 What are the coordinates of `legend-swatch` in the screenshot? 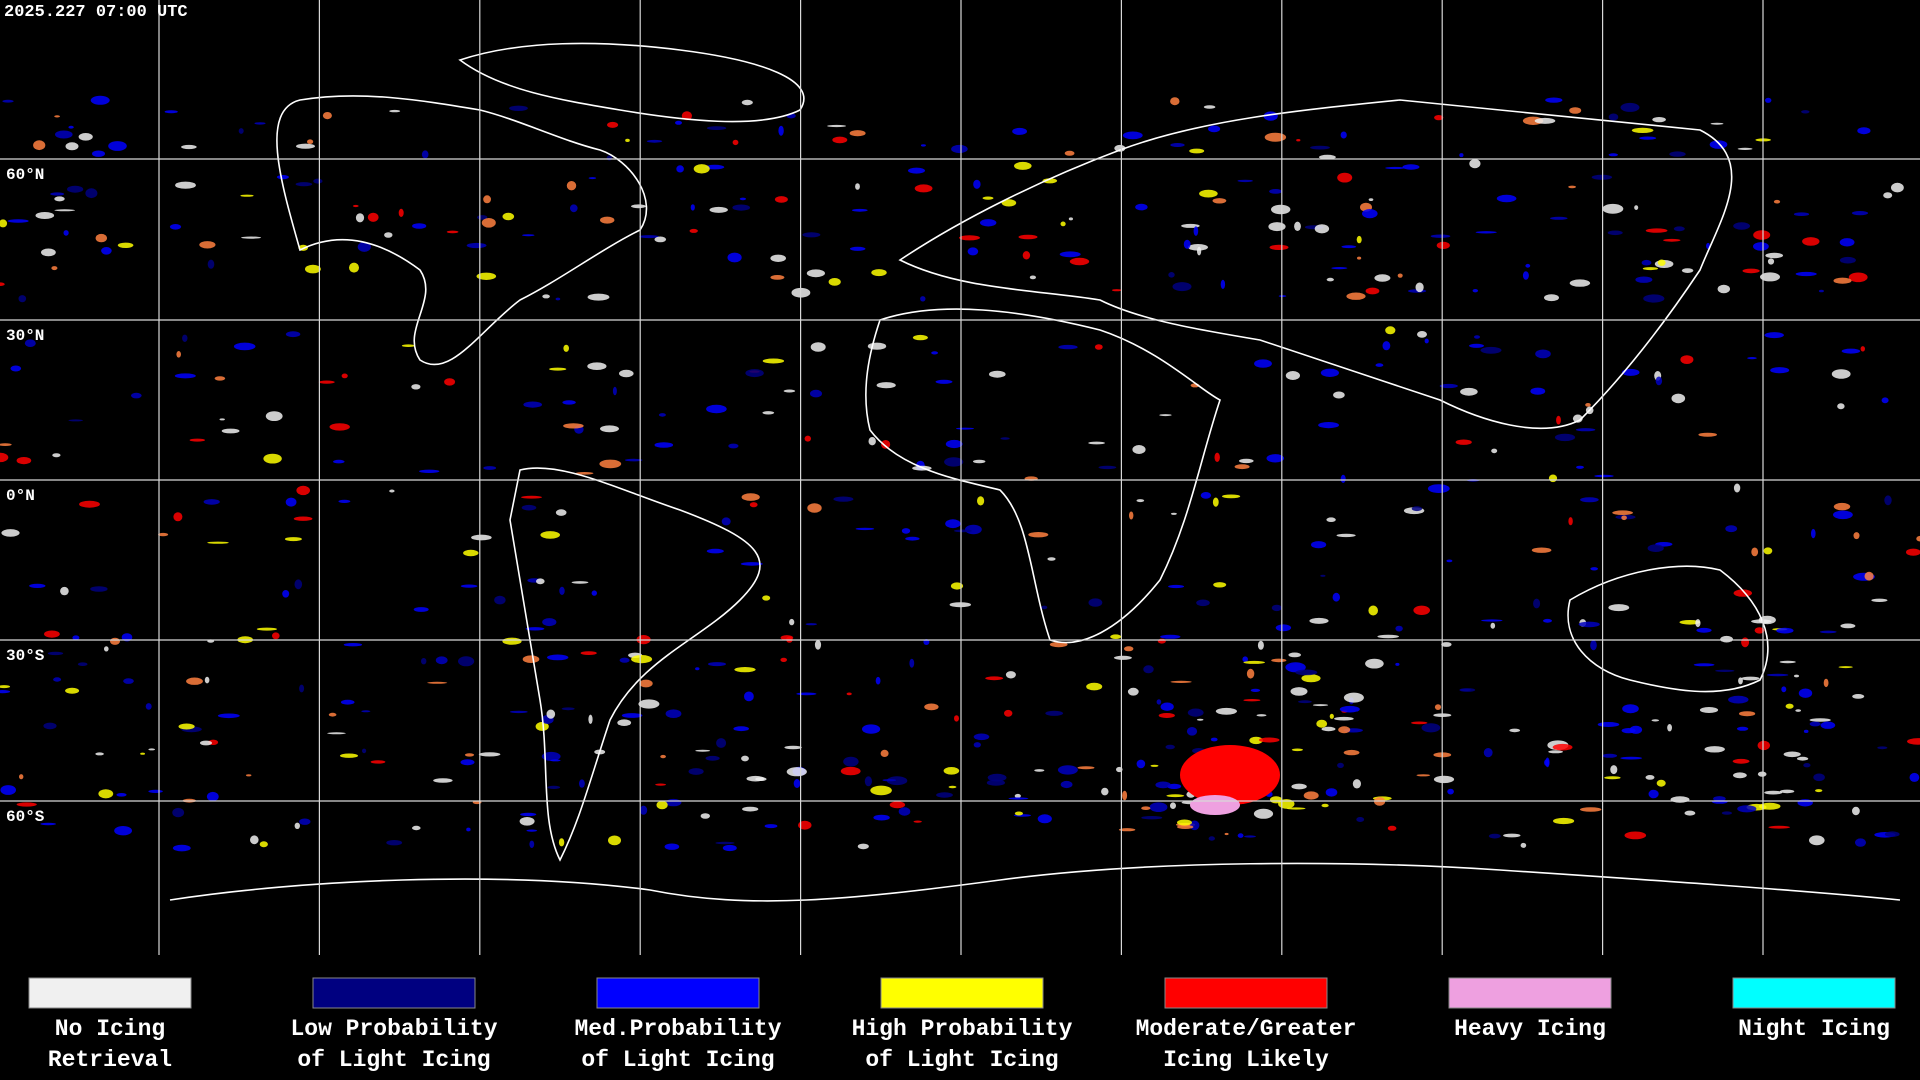 It's located at (394, 993).